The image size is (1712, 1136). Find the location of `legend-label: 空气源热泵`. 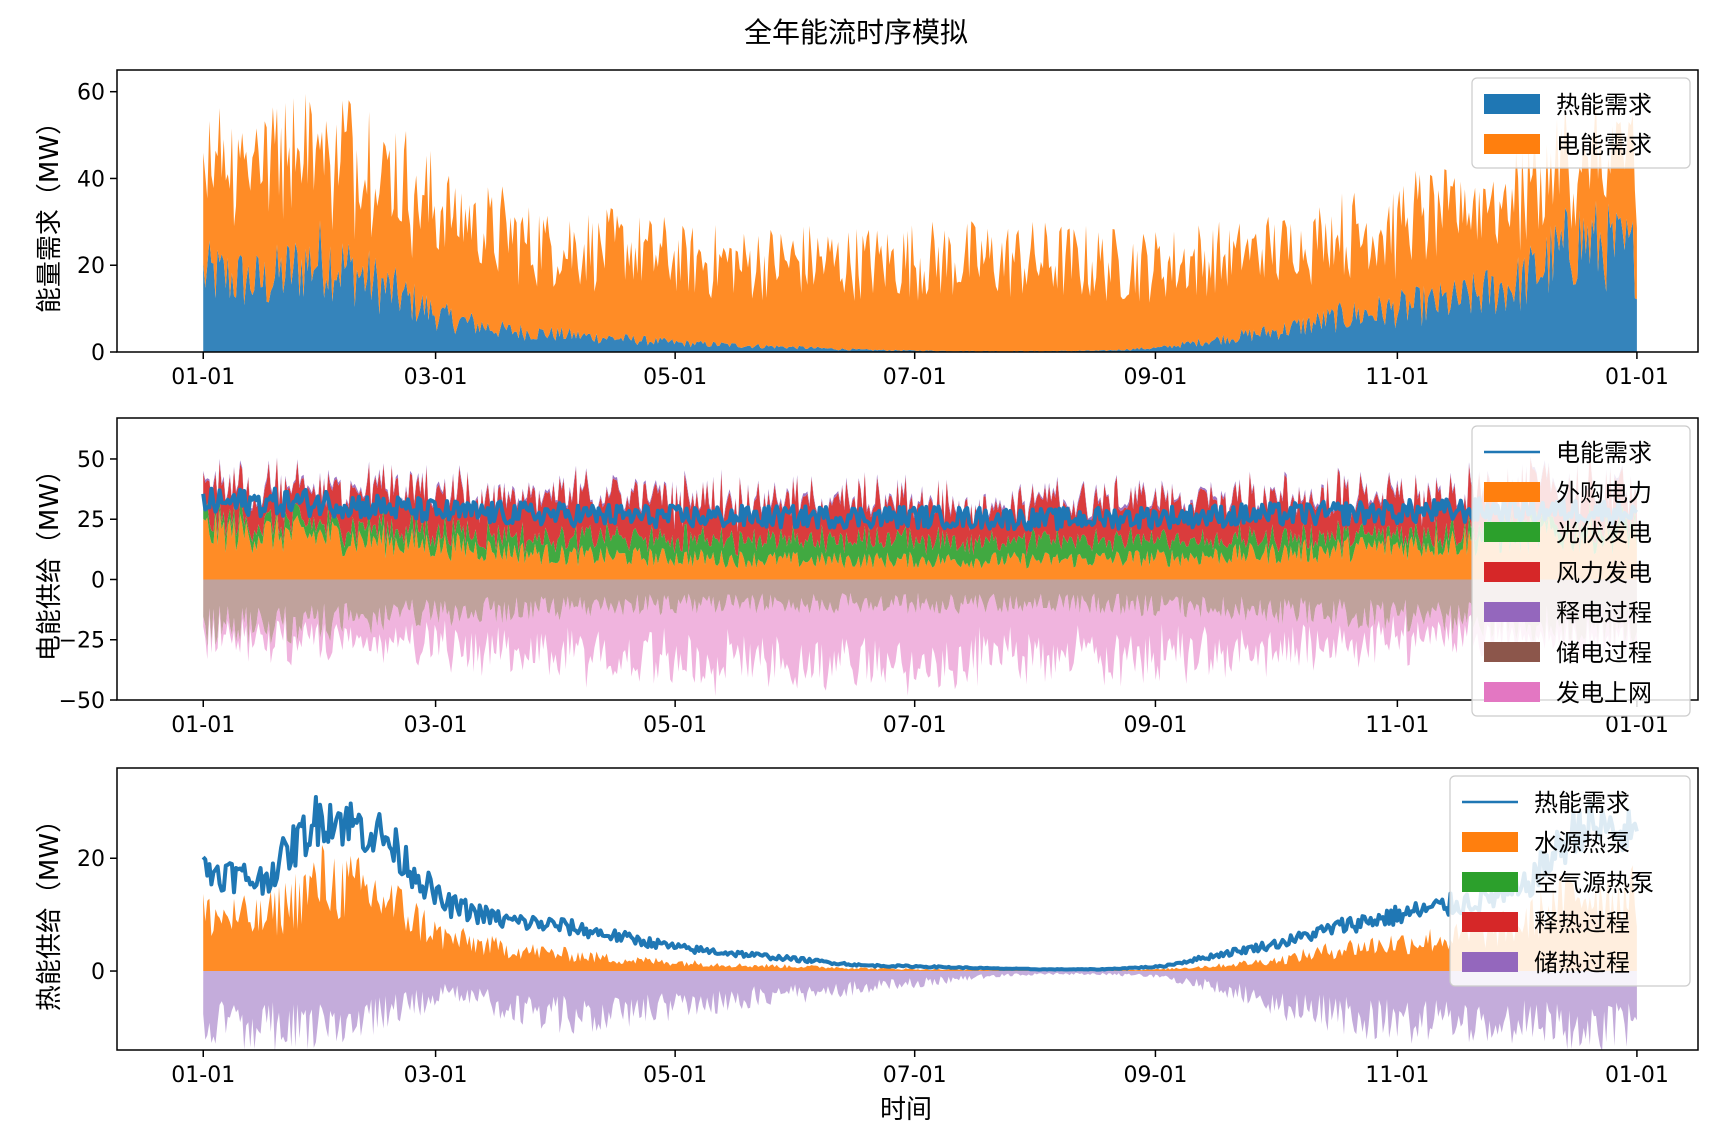

legend-label: 空气源热泵 is located at coordinates (1594, 883).